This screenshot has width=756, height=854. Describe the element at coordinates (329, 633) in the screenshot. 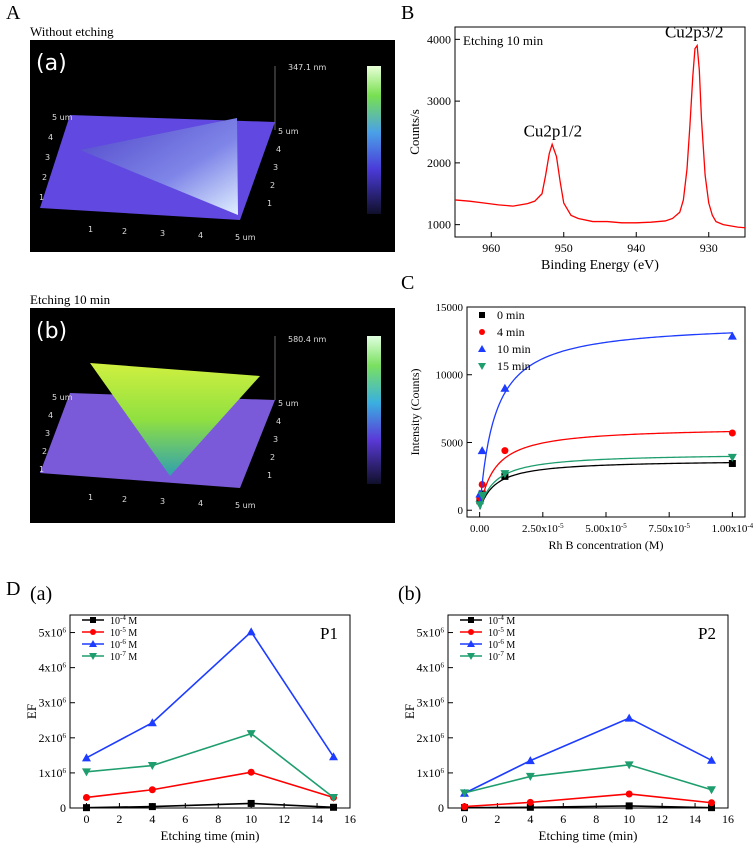

I see `panel-annotation: P1` at that location.